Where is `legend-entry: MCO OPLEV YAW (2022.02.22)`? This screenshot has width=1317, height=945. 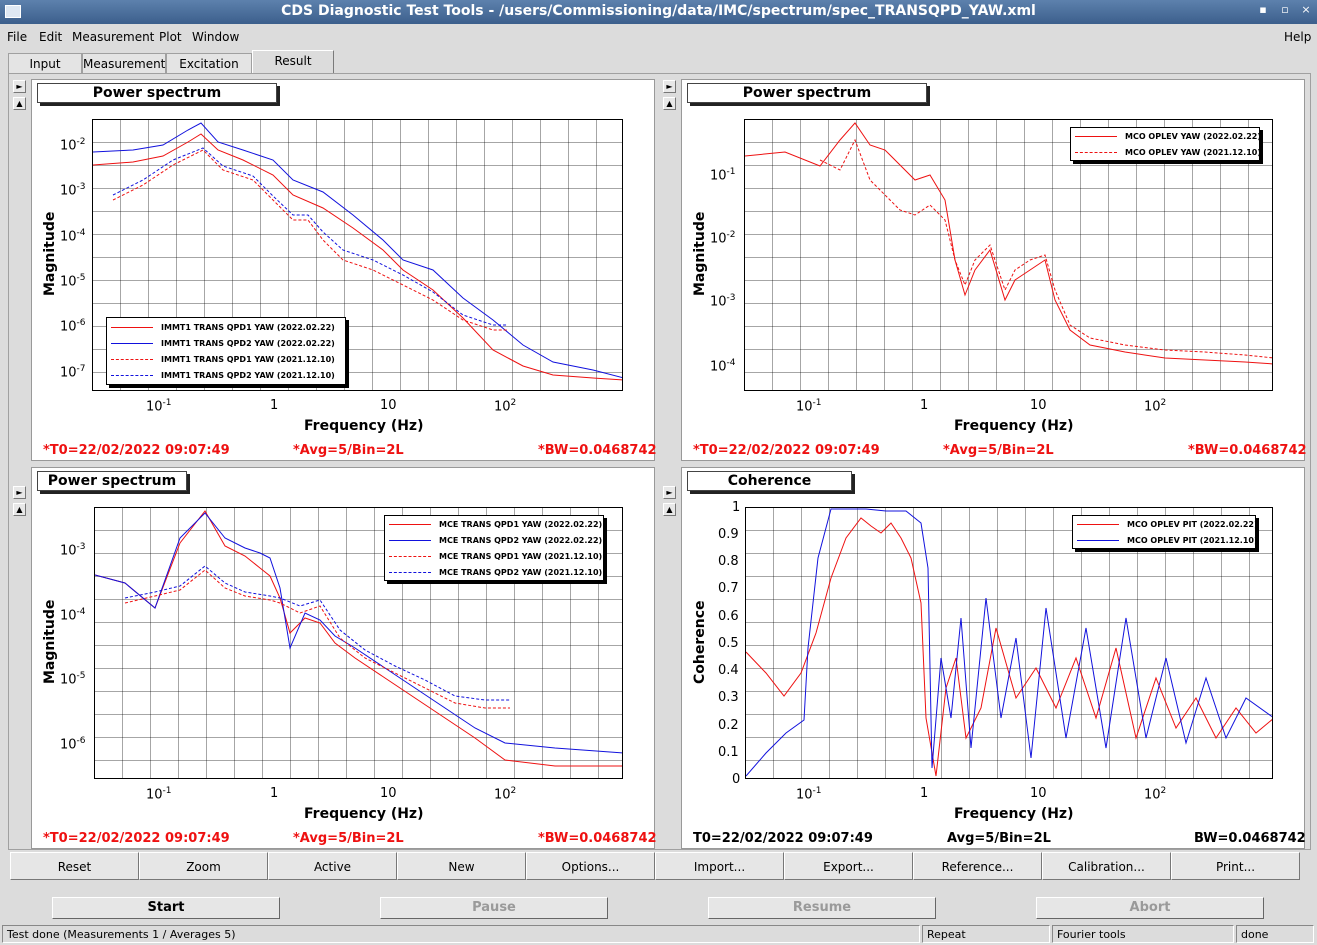 legend-entry: MCO OPLEV YAW (2022.02.22) is located at coordinates (1168, 136).